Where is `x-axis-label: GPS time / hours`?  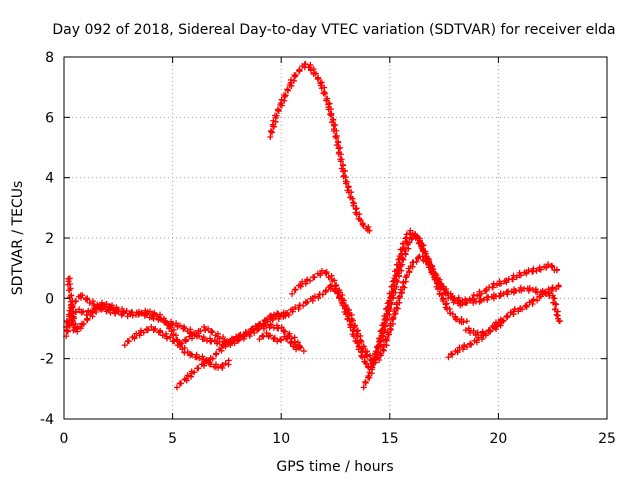 x-axis-label: GPS time / hours is located at coordinates (334, 467).